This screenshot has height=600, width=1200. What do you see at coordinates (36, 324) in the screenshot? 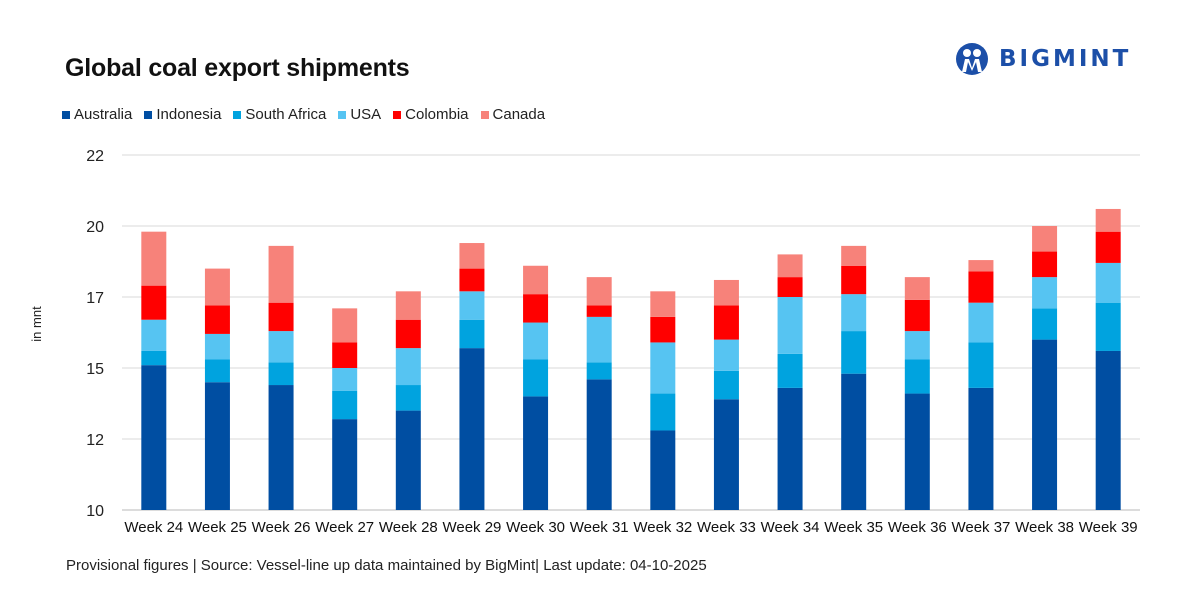
I see `y-axis-title: in mnt` at bounding box center [36, 324].